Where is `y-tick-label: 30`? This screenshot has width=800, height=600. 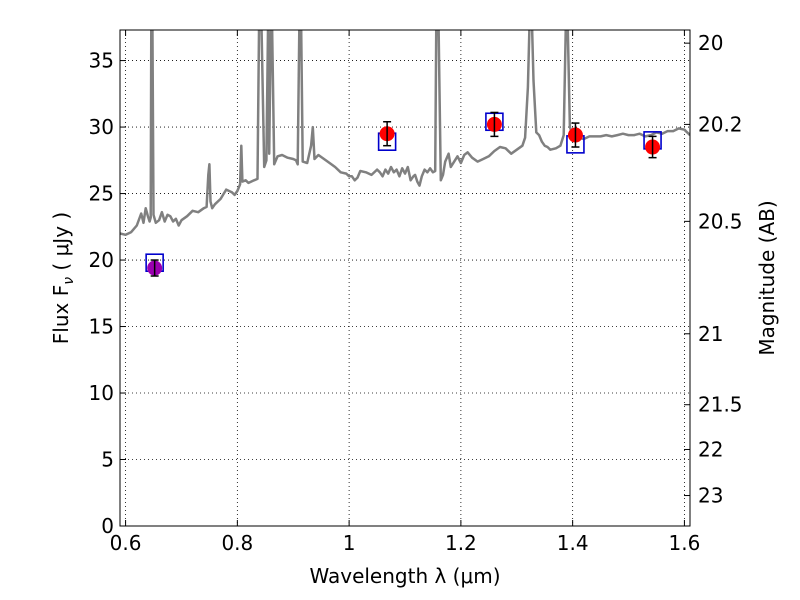
y-tick-label: 30 is located at coordinates (101, 127).